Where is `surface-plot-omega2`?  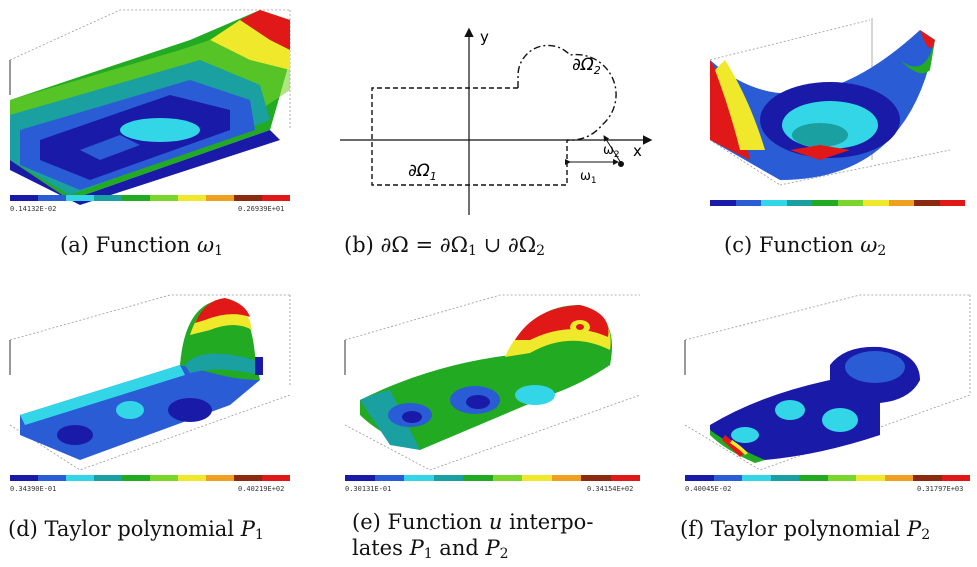
surface-plot-omega2 is located at coordinates (830, 102).